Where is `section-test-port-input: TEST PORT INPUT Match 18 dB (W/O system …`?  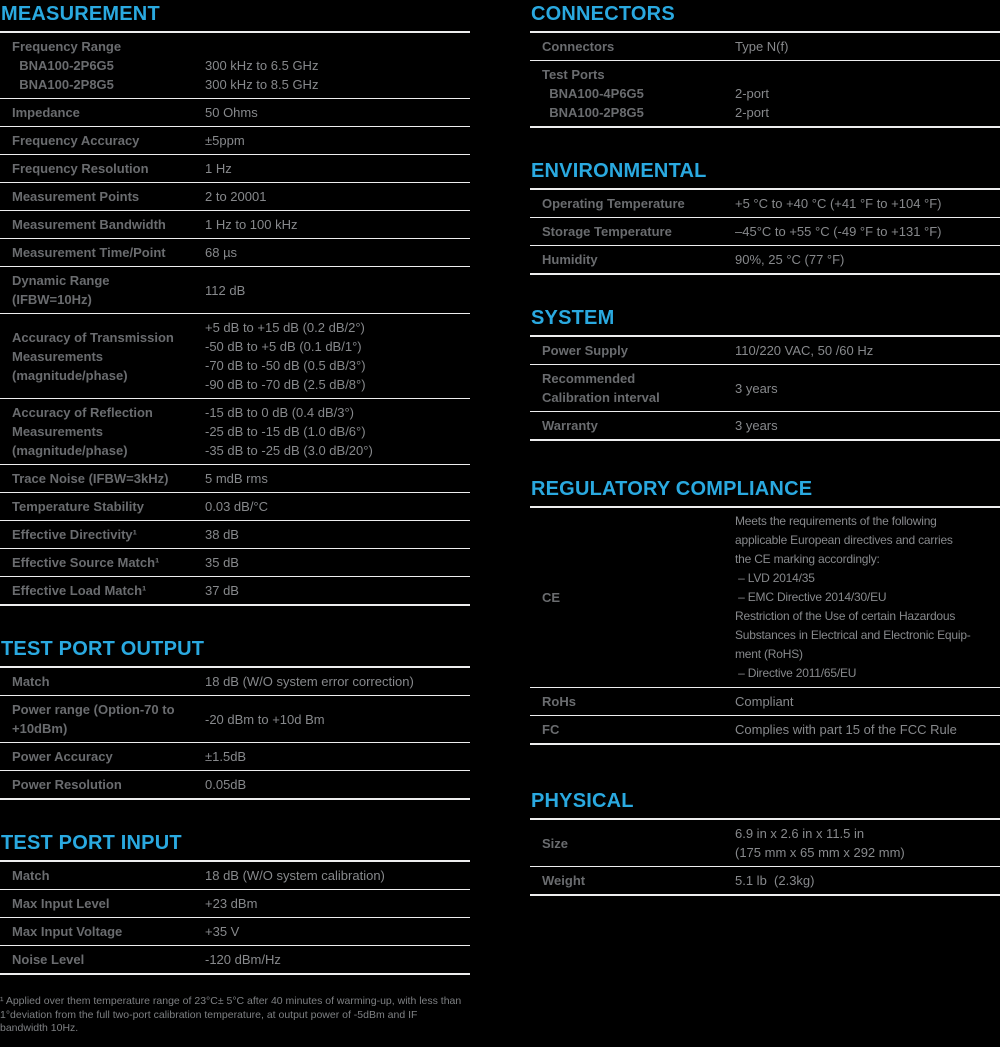
section-test-port-input: TEST PORT INPUT Match 18 dB (W/O system … is located at coordinates (235, 903).